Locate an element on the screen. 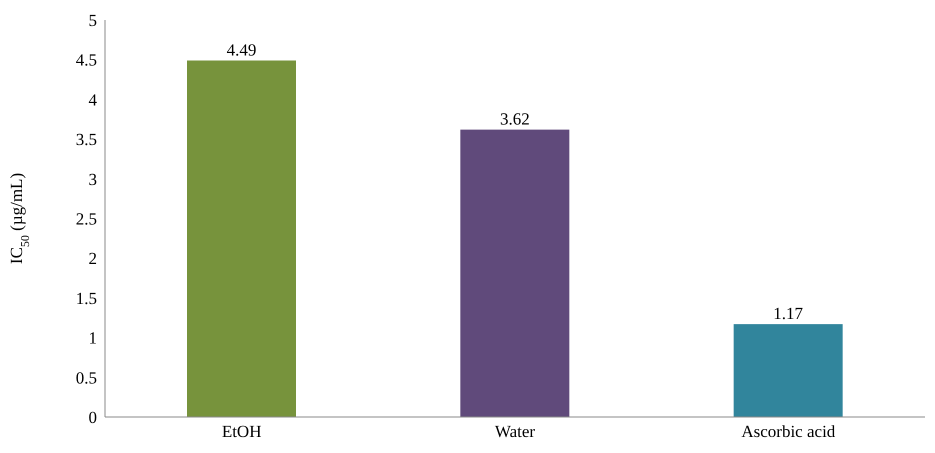  y-tick-label: 0 is located at coordinates (92, 418).